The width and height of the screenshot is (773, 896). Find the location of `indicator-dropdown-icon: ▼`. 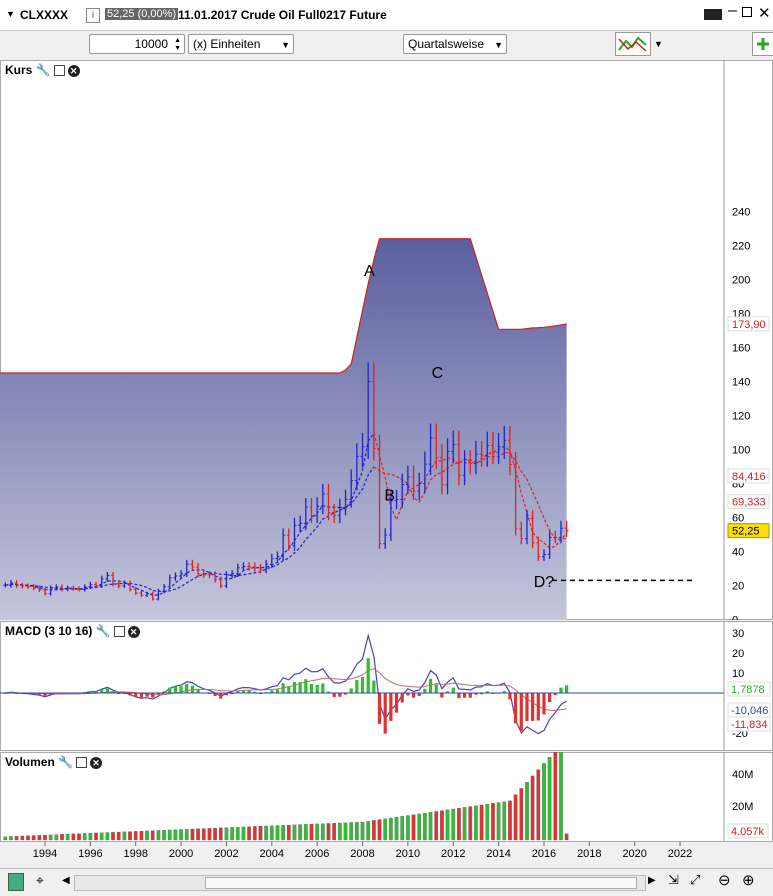

indicator-dropdown-icon: ▼ is located at coordinates (658, 44).